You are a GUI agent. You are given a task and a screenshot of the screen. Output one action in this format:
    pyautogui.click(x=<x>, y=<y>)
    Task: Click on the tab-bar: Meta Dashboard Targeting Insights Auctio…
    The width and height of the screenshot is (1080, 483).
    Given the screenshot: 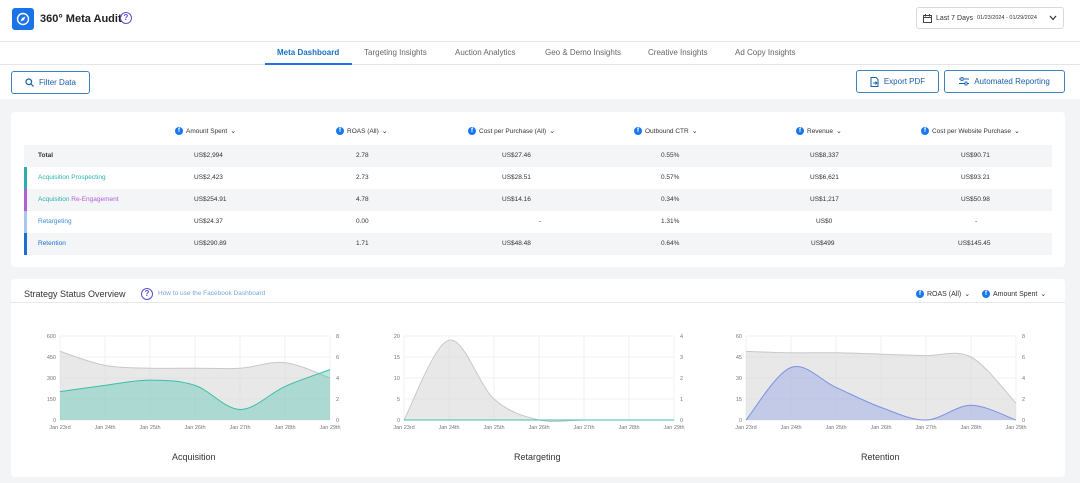 What is the action you would take?
    pyautogui.click(x=540, y=53)
    